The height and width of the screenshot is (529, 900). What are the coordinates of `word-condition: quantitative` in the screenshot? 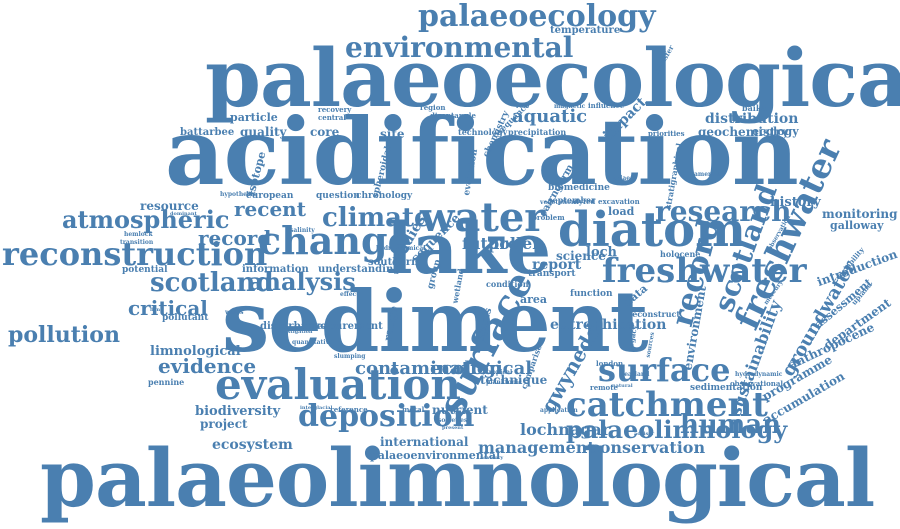 It's located at (312, 342).